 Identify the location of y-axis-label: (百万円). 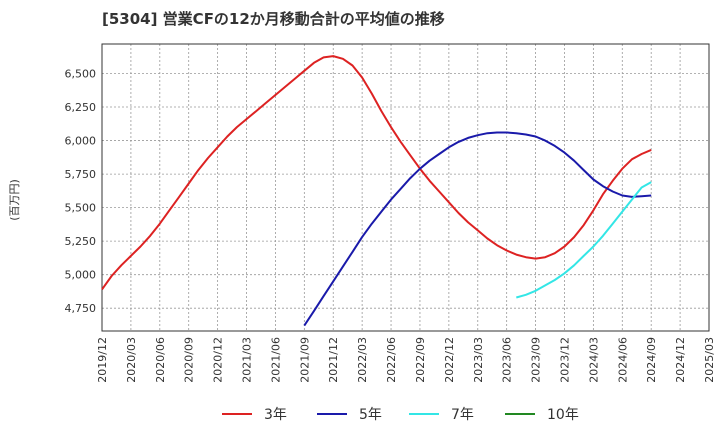
(14, 200).